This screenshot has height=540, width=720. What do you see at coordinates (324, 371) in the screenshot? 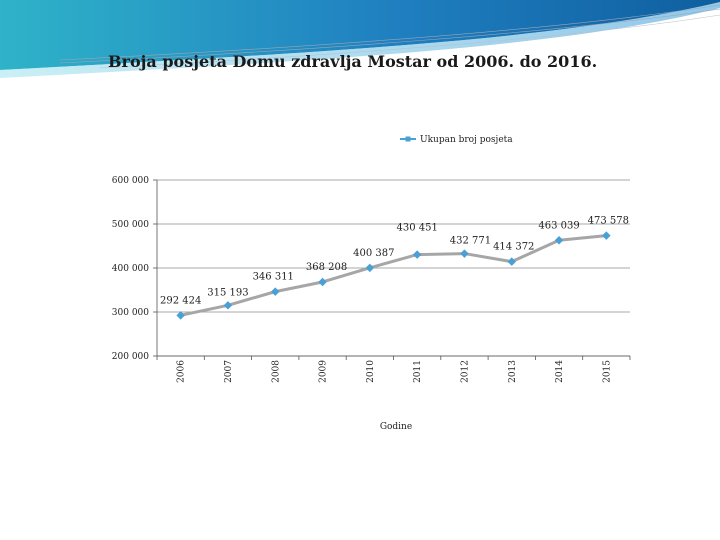
I see `x-tick-label: 2009` at bounding box center [324, 371].